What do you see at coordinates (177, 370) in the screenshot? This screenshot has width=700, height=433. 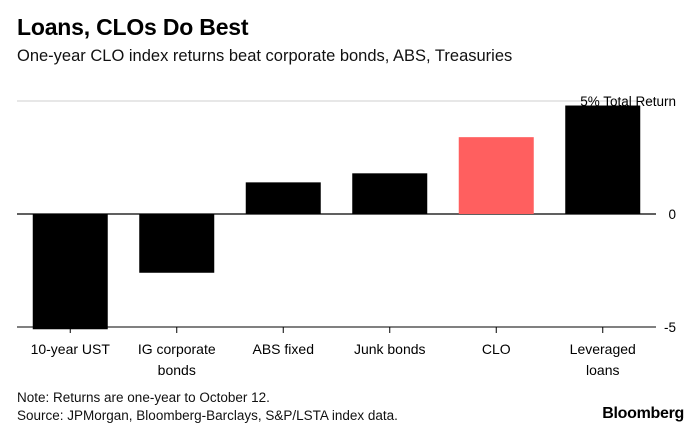 I see `x-tick-label: bonds` at bounding box center [177, 370].